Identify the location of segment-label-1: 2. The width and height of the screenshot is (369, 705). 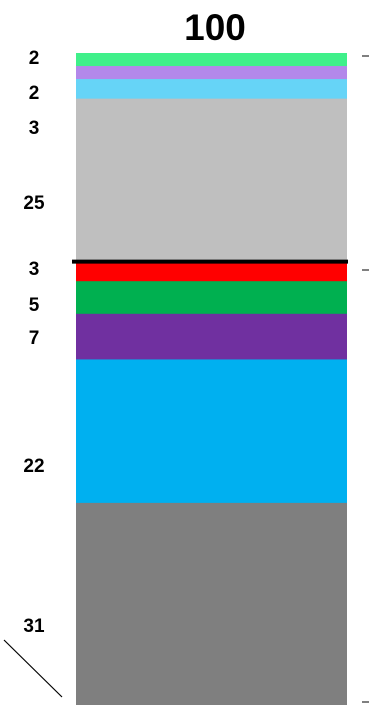
(34, 58).